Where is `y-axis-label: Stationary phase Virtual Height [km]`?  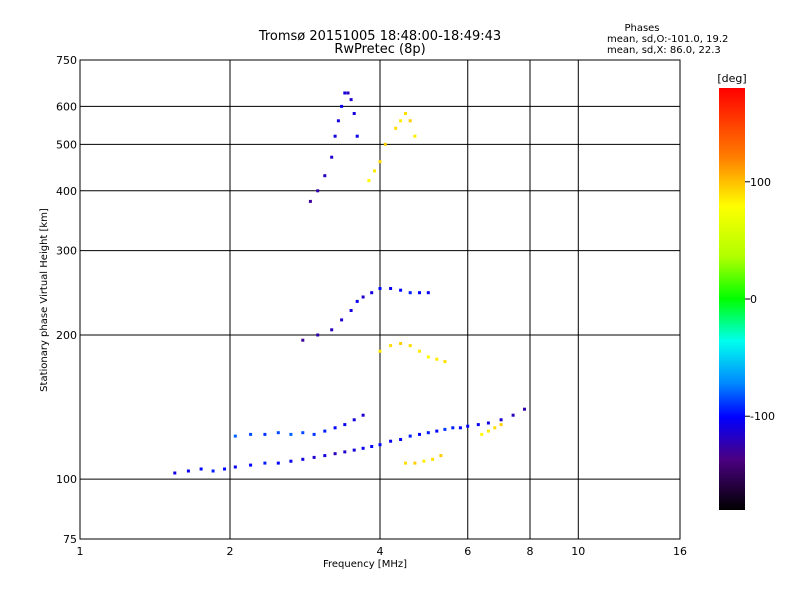 y-axis-label: Stationary phase Virtual Height [km] is located at coordinates (44, 300).